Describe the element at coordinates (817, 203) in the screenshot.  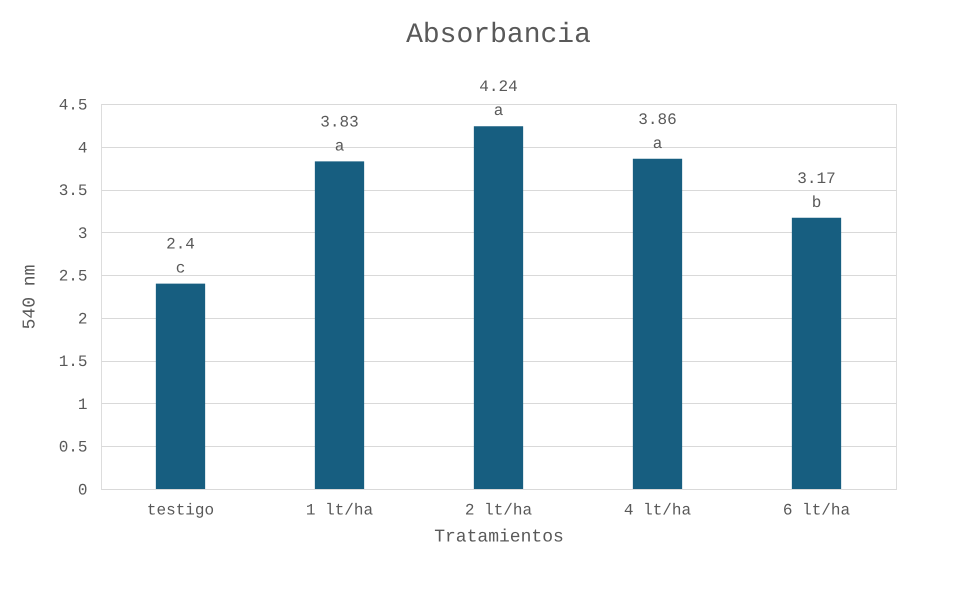
I see `annotation: b` at that location.